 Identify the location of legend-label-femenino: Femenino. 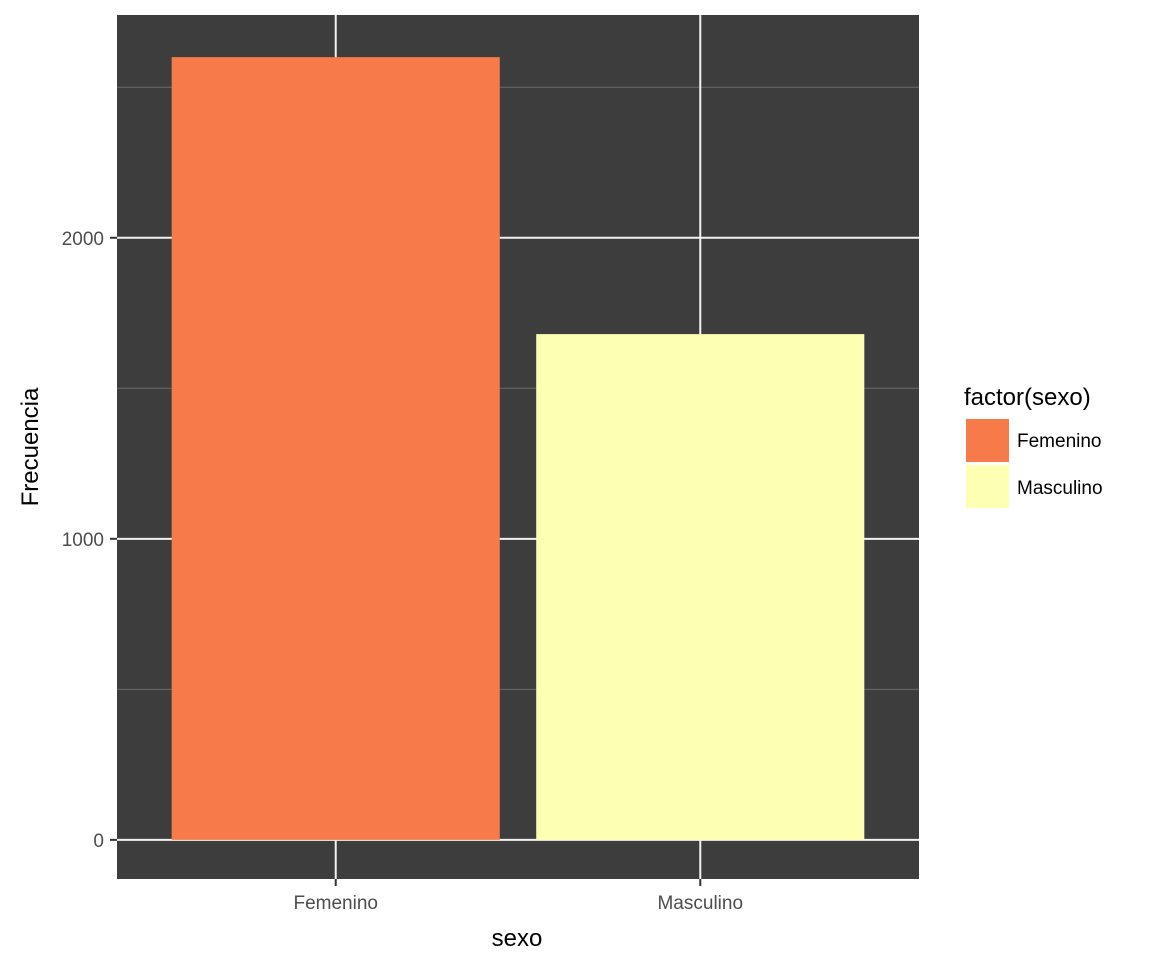
(1059, 441).